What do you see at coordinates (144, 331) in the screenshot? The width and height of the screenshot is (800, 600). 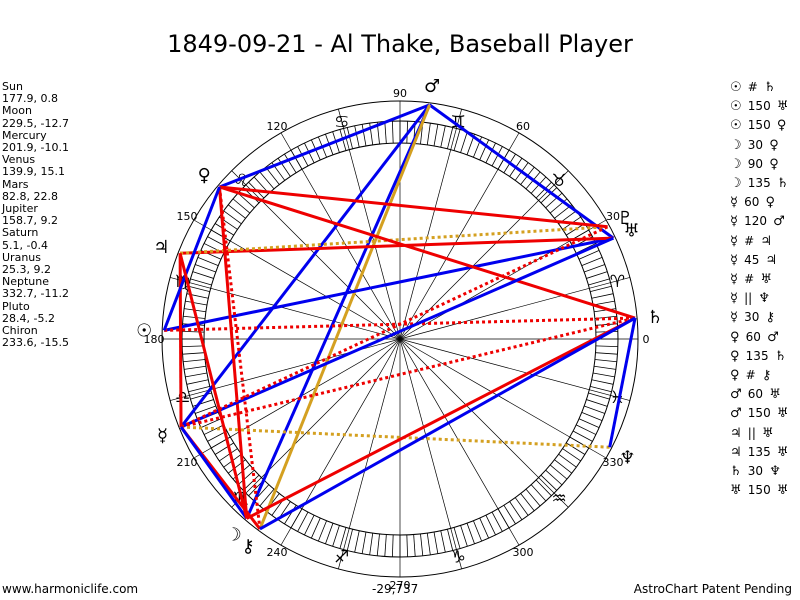 I see `sun-icon: ☉` at bounding box center [144, 331].